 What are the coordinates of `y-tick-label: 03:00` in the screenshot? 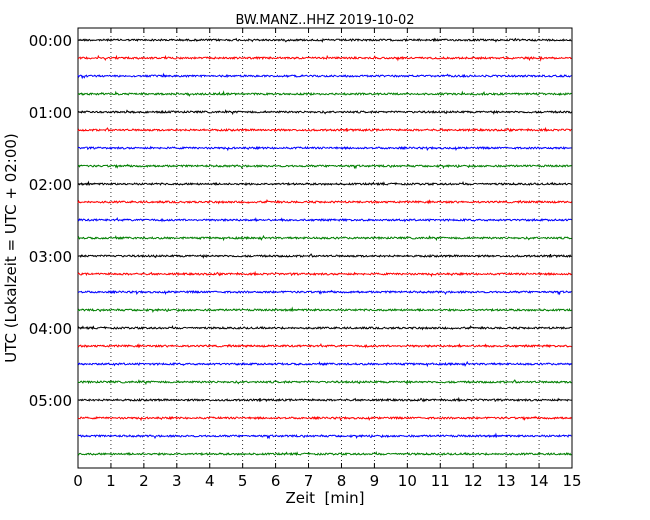 It's located at (50, 257).